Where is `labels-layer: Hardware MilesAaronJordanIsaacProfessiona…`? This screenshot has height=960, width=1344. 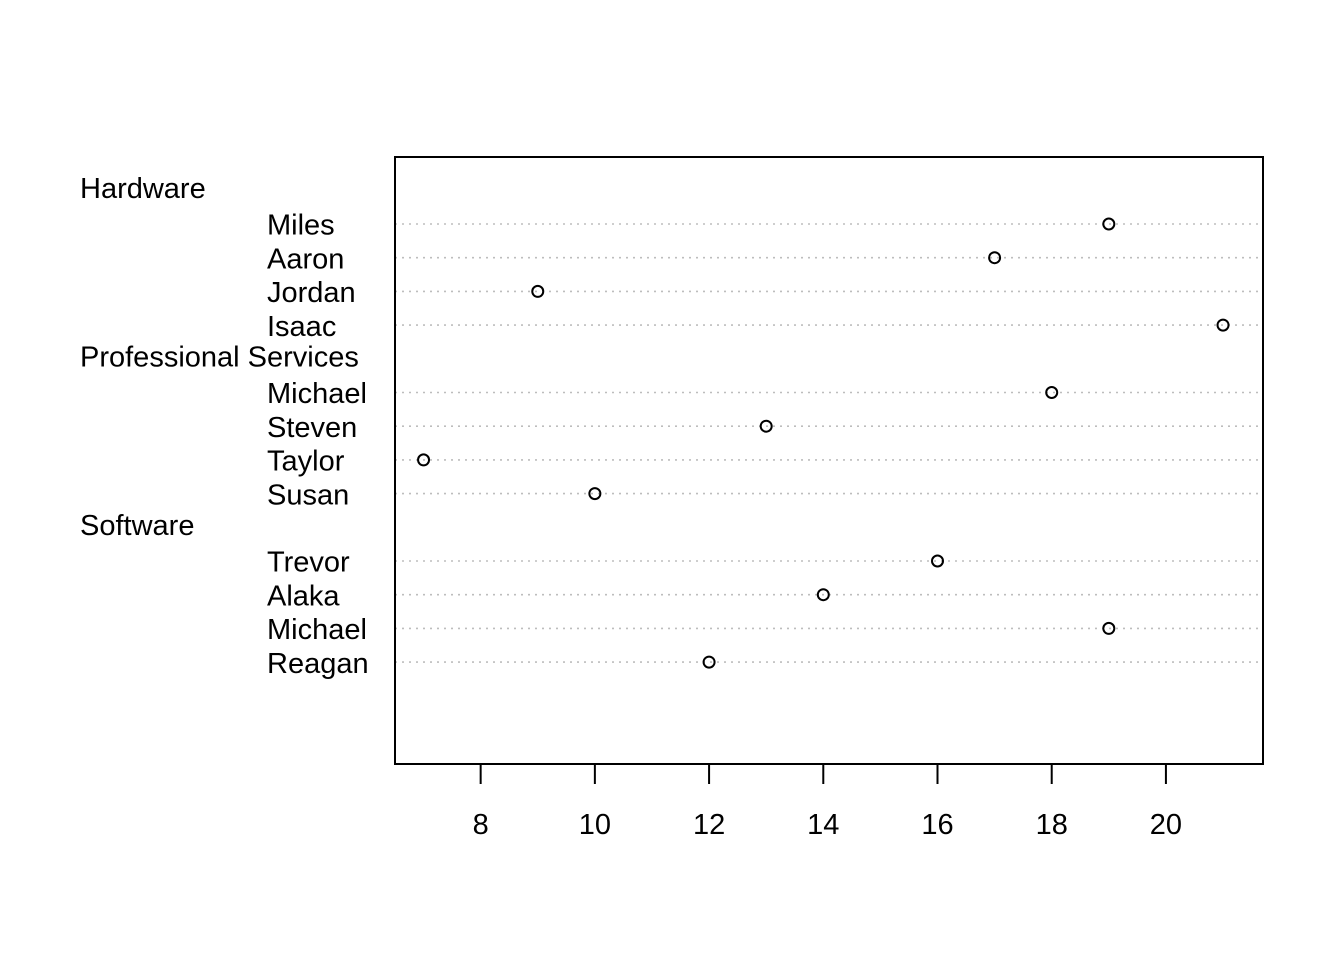 labels-layer: Hardware MilesAaronJordanIsaacProfessiona… is located at coordinates (224, 426).